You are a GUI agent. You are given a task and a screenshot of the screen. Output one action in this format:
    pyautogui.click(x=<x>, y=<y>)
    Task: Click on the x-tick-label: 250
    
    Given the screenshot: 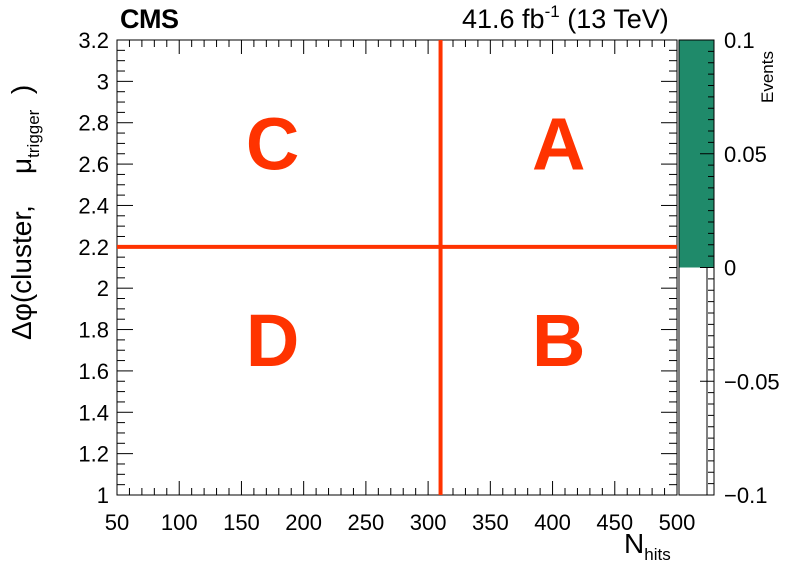 What is the action you would take?
    pyautogui.click(x=366, y=522)
    